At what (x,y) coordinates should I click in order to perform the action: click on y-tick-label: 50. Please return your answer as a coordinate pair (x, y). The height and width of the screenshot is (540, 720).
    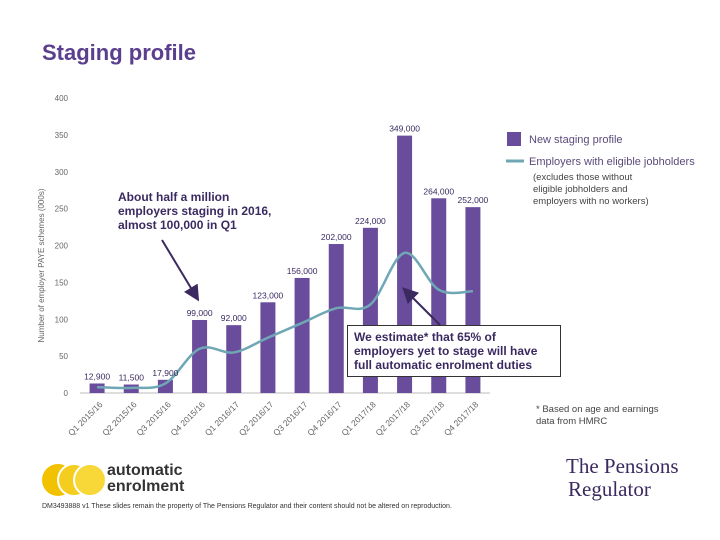
    Looking at the image, I should click on (63, 356).